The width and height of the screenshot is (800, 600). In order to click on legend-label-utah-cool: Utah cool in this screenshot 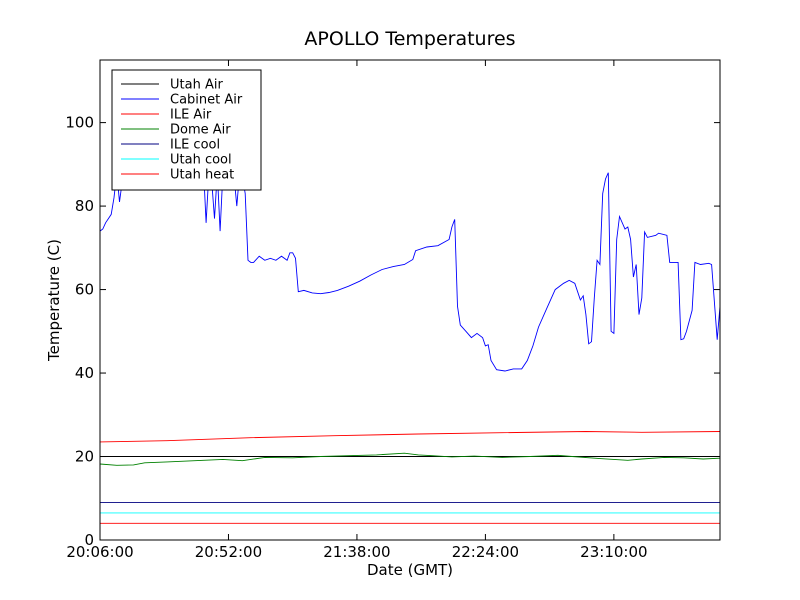, I will do `click(201, 160)`.